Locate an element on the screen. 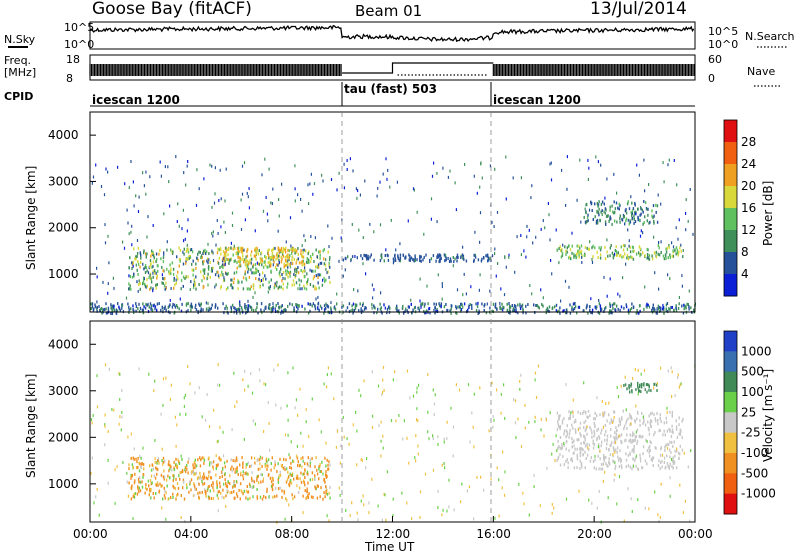  date-title: 13/Jul/2014 is located at coordinates (638, 9).